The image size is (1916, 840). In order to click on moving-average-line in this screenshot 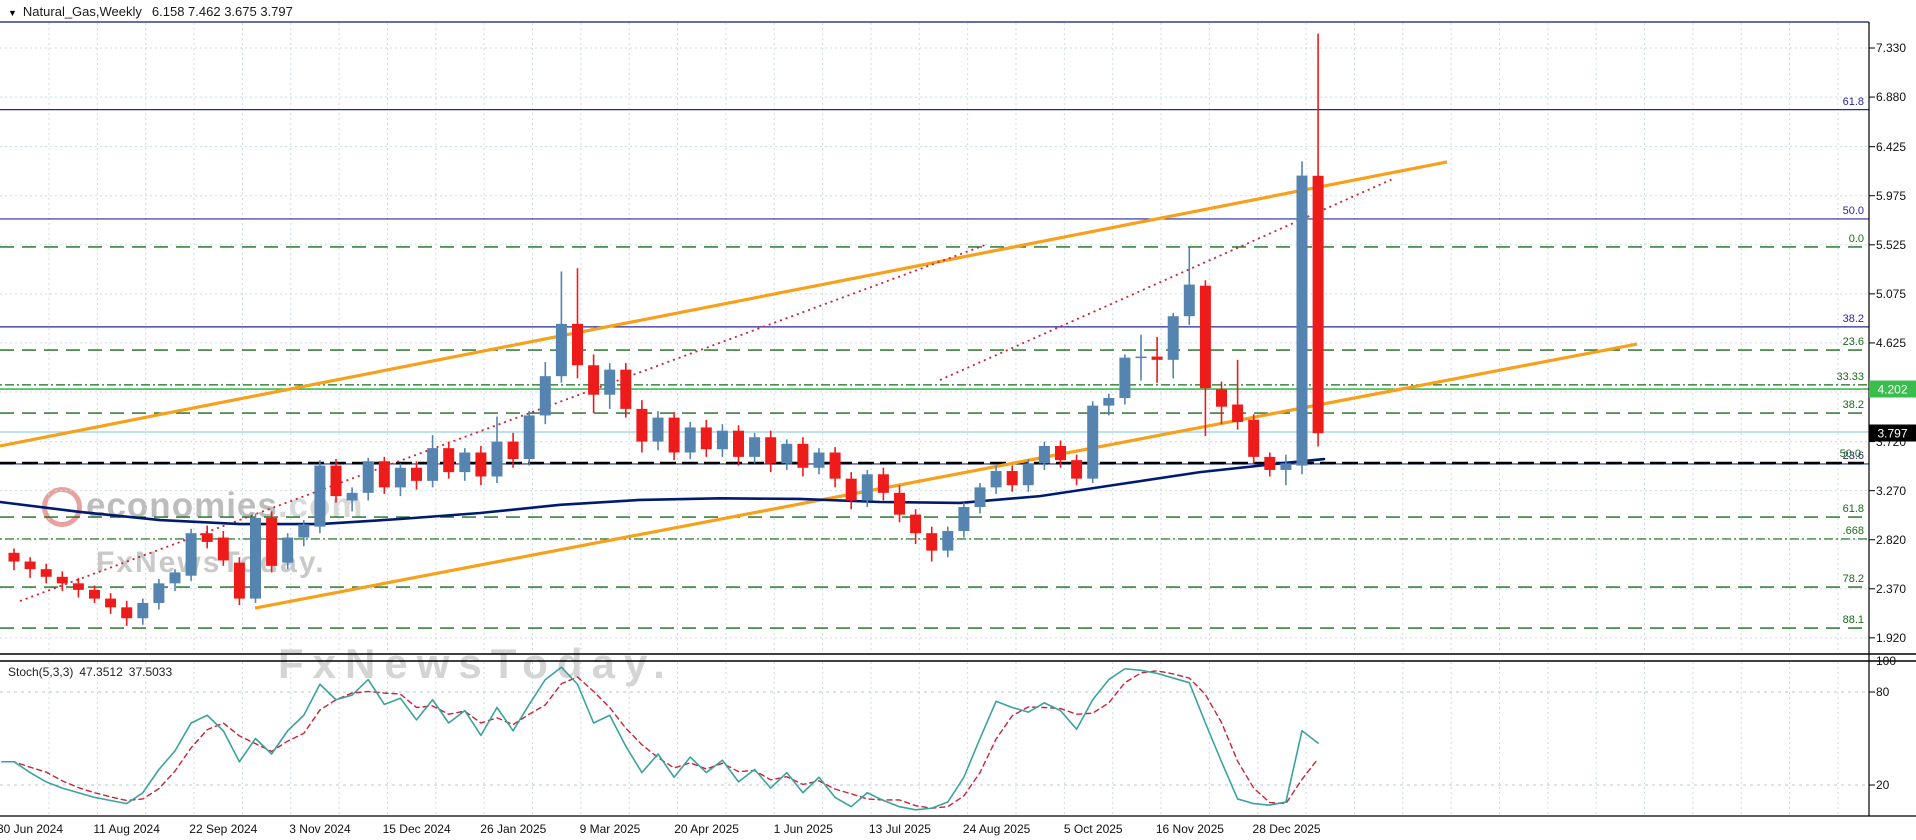, I will do `click(663, 491)`.